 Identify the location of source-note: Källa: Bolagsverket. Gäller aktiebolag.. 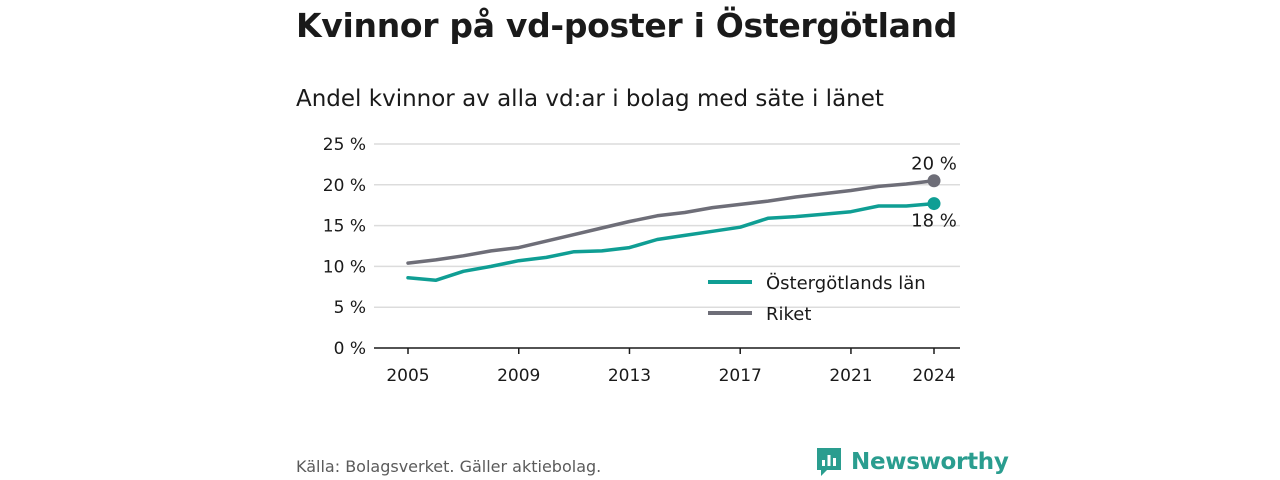
(449, 466).